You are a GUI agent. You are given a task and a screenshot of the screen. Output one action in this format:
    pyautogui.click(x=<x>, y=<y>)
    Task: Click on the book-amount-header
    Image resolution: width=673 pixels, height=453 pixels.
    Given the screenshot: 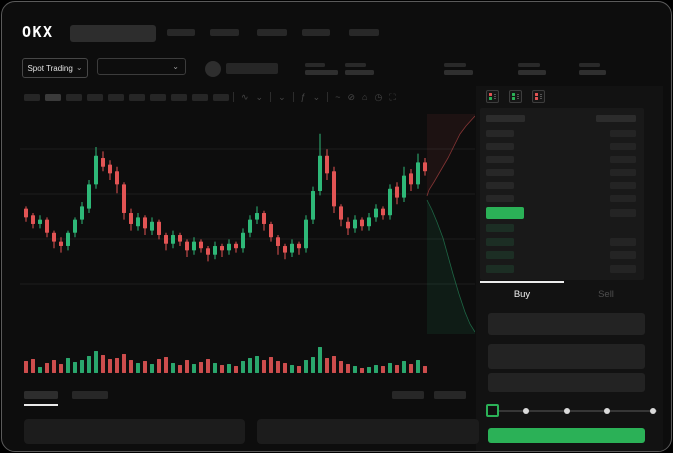 What is the action you would take?
    pyautogui.click(x=616, y=118)
    